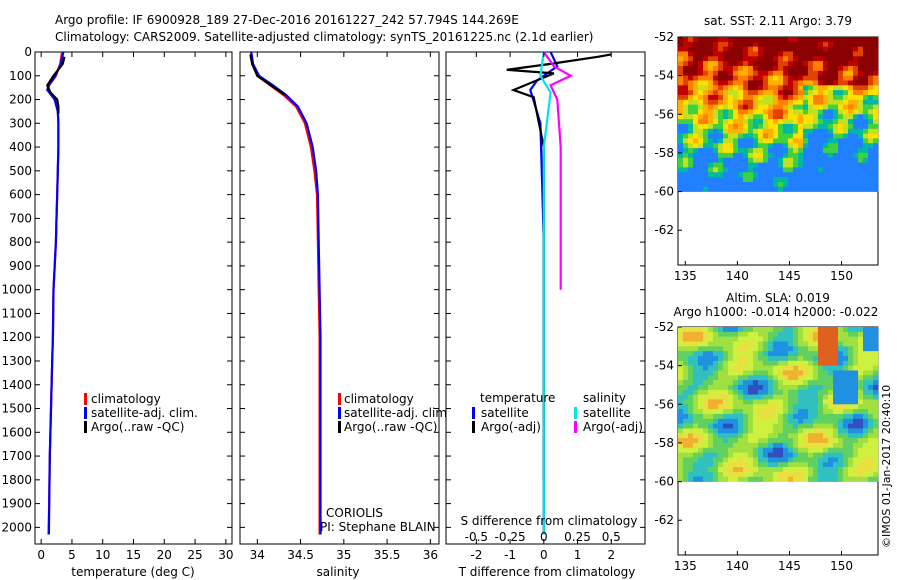  Describe the element at coordinates (20, 76) in the screenshot. I see `y-tick-label: 100` at that location.